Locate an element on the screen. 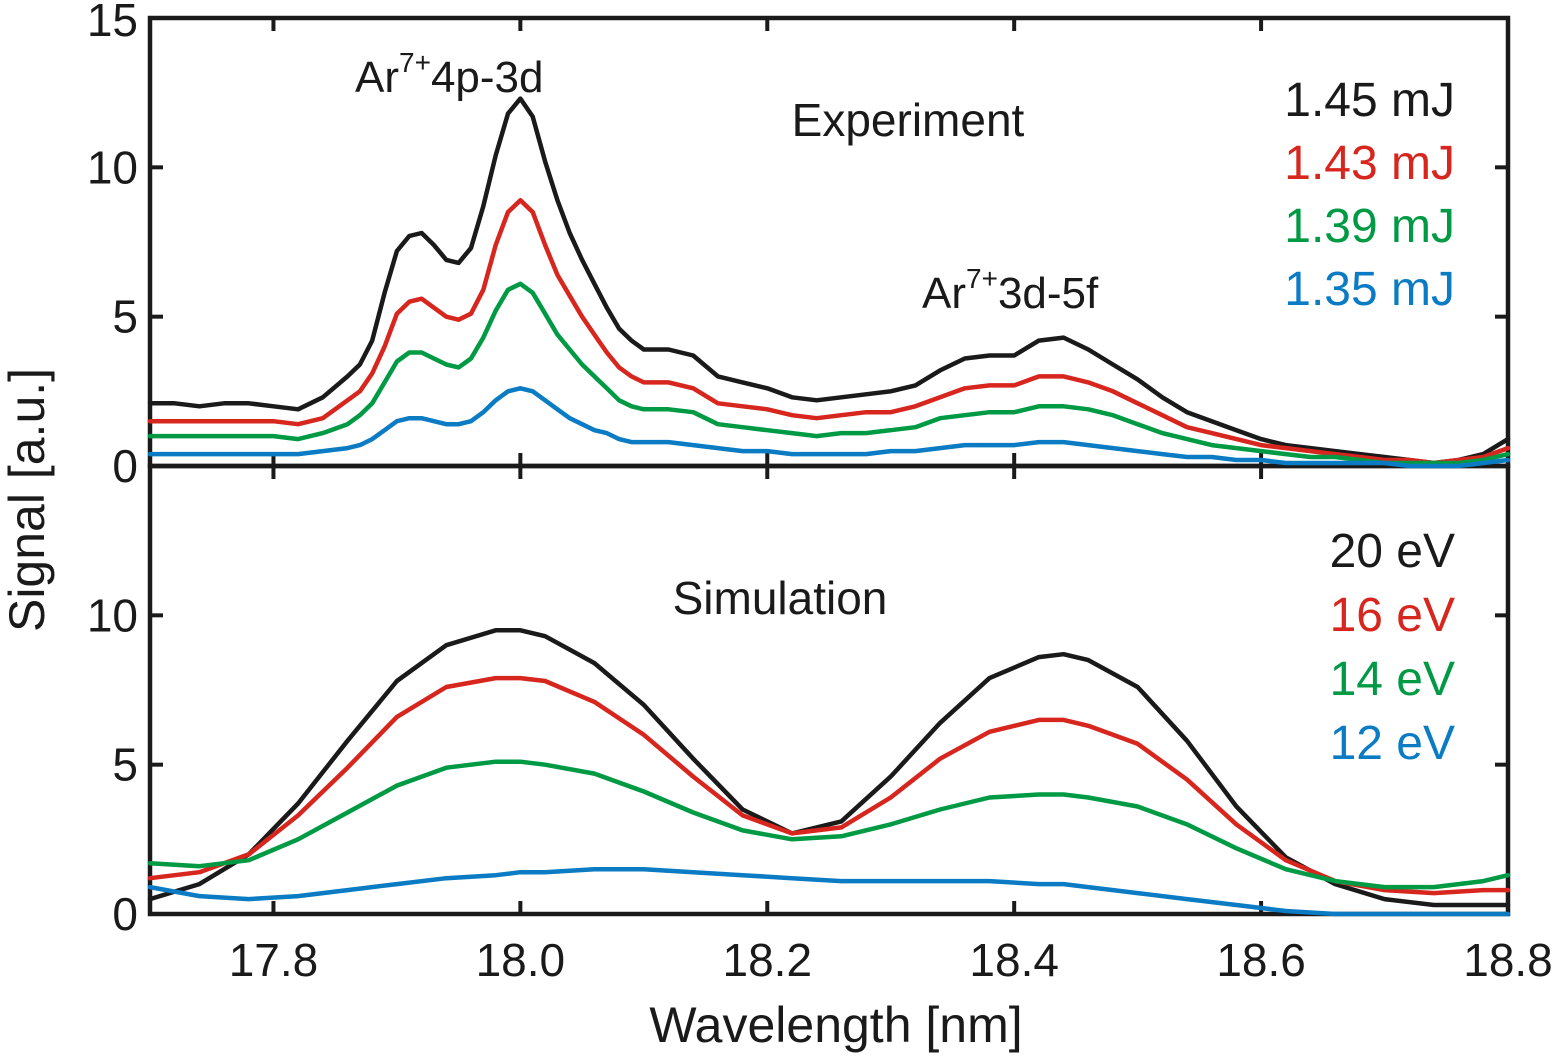 This screenshot has height=1056, width=1563. panel-title: Simulation is located at coordinates (780, 598).